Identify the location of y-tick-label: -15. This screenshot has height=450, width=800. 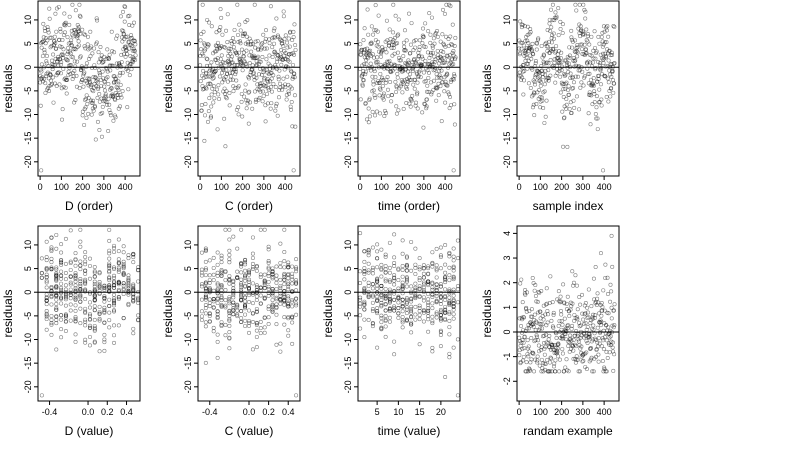
(348, 363).